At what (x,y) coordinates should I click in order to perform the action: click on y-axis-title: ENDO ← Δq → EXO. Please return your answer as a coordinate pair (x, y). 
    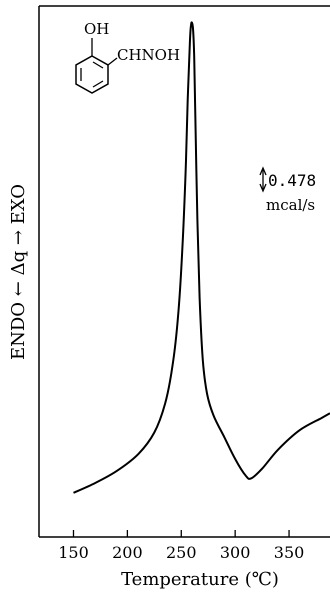
    Looking at the image, I should click on (18, 272).